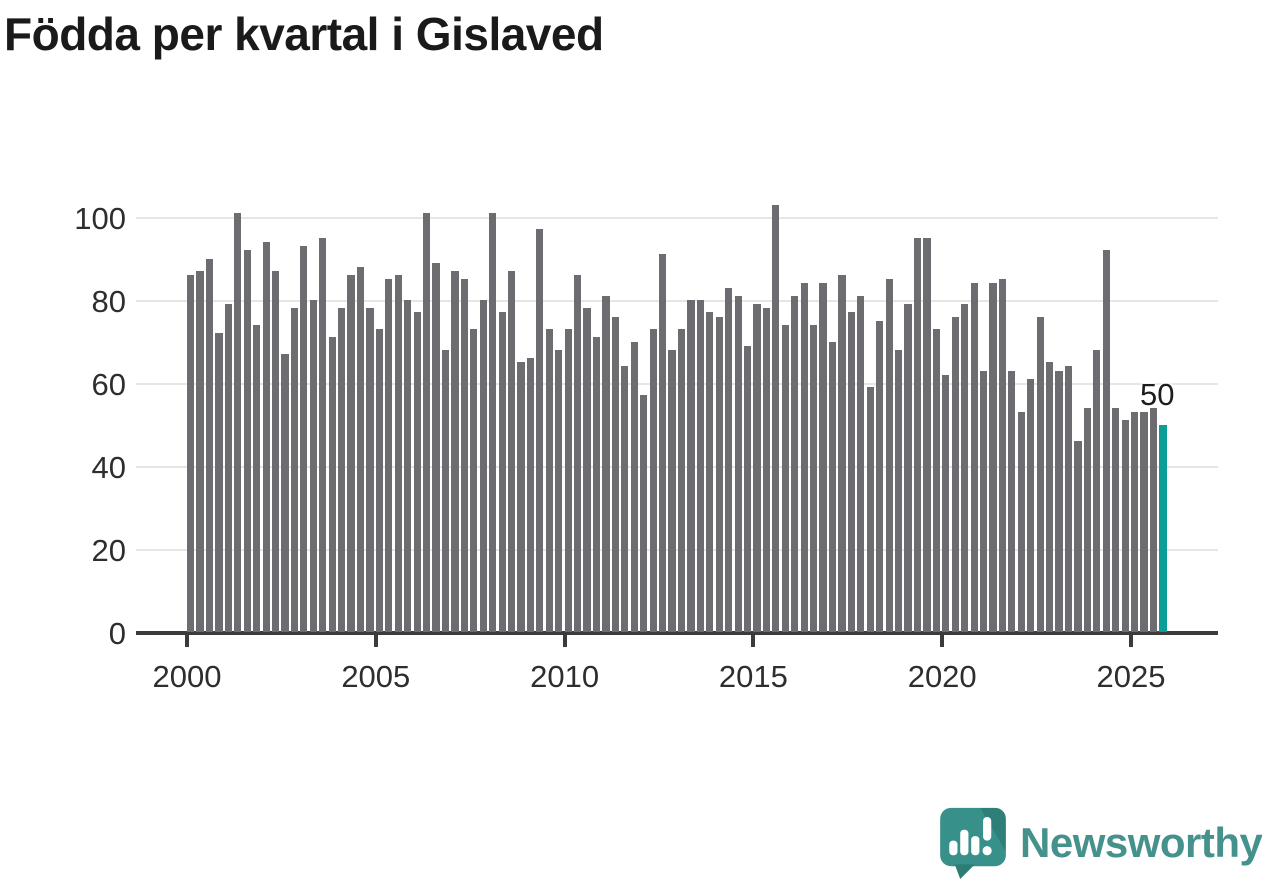  I want to click on bar-2000-Q3, so click(209, 445).